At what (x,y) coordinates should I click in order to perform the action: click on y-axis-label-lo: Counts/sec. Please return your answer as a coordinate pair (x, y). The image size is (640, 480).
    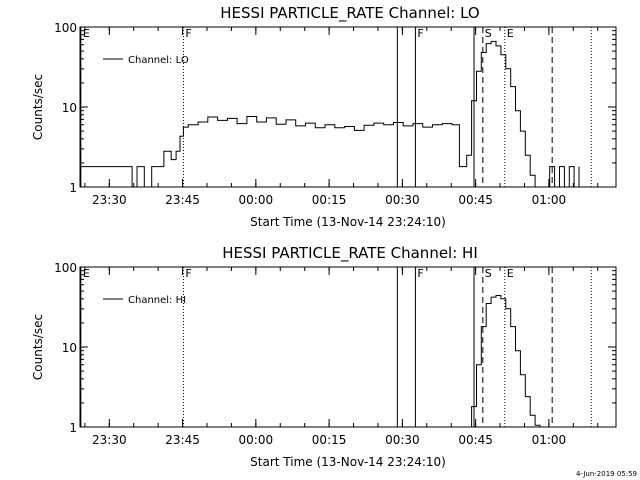
    Looking at the image, I should click on (38, 107).